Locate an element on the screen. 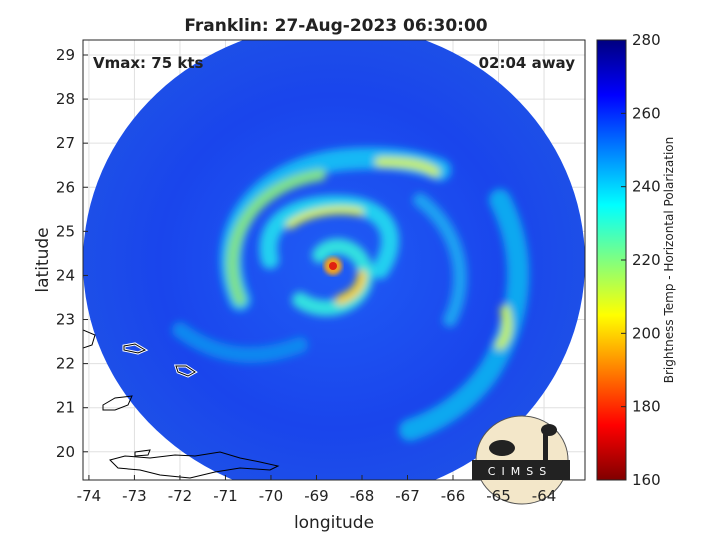 The height and width of the screenshot is (544, 720). y-tick-label: 23 is located at coordinates (65, 320).